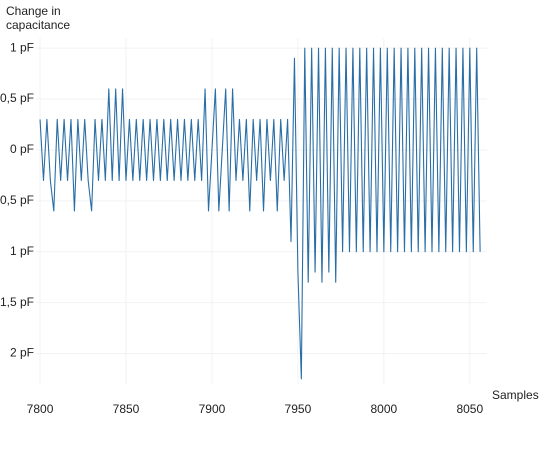 The height and width of the screenshot is (450, 540). Describe the element at coordinates (22, 353) in the screenshot. I see `y-tick-label: 2 pF` at that location.